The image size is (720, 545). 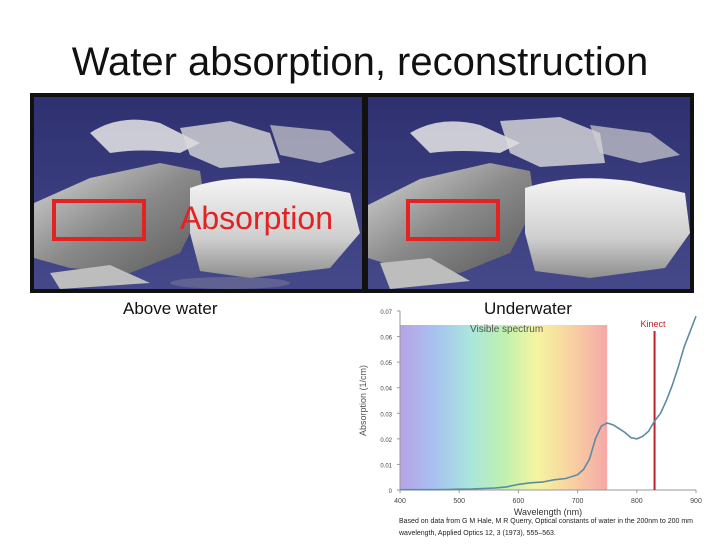 What do you see at coordinates (578, 501) in the screenshot?
I see `x-tick-label: 700` at bounding box center [578, 501].